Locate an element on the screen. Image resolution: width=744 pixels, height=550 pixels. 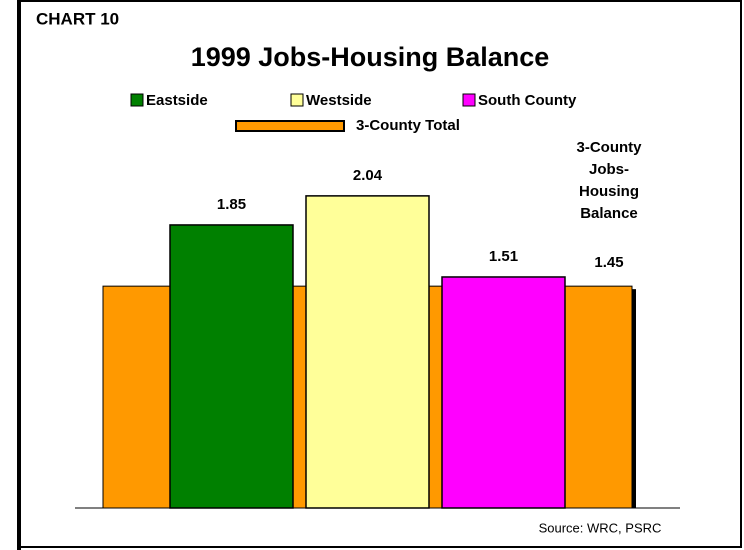
value-label: 1.45 is located at coordinates (608, 262).